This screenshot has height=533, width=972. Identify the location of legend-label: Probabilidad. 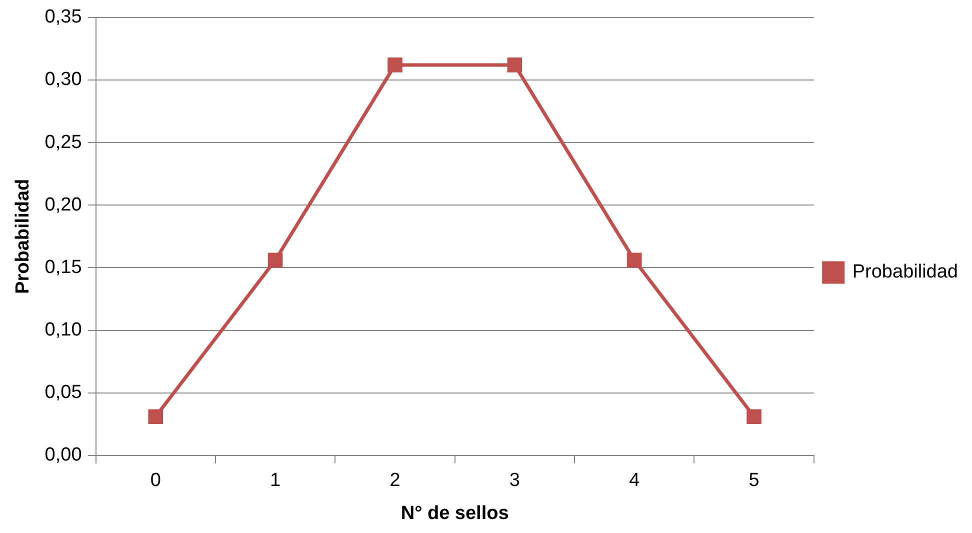
(905, 272).